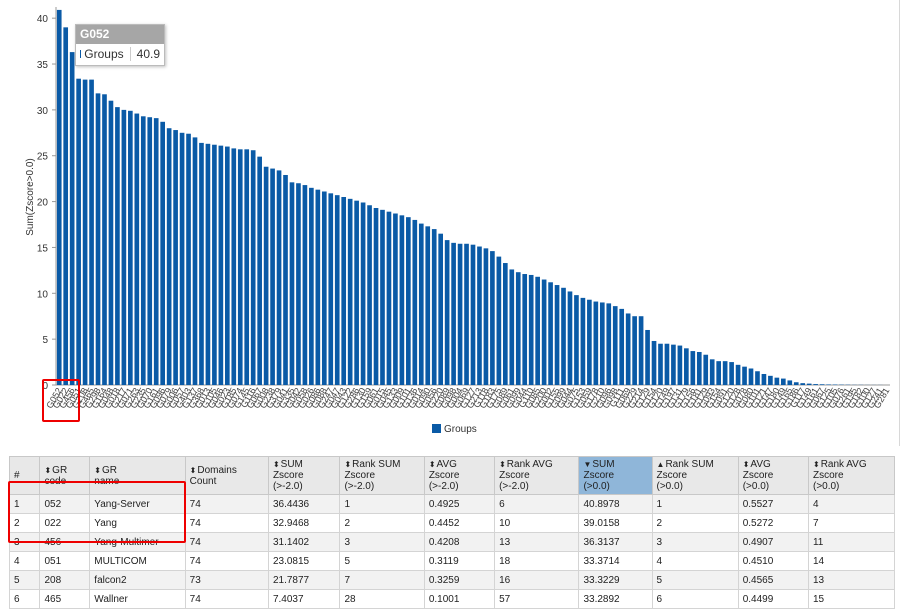  I want to click on column-header-3: ⬍Domains Count, so click(226, 476).